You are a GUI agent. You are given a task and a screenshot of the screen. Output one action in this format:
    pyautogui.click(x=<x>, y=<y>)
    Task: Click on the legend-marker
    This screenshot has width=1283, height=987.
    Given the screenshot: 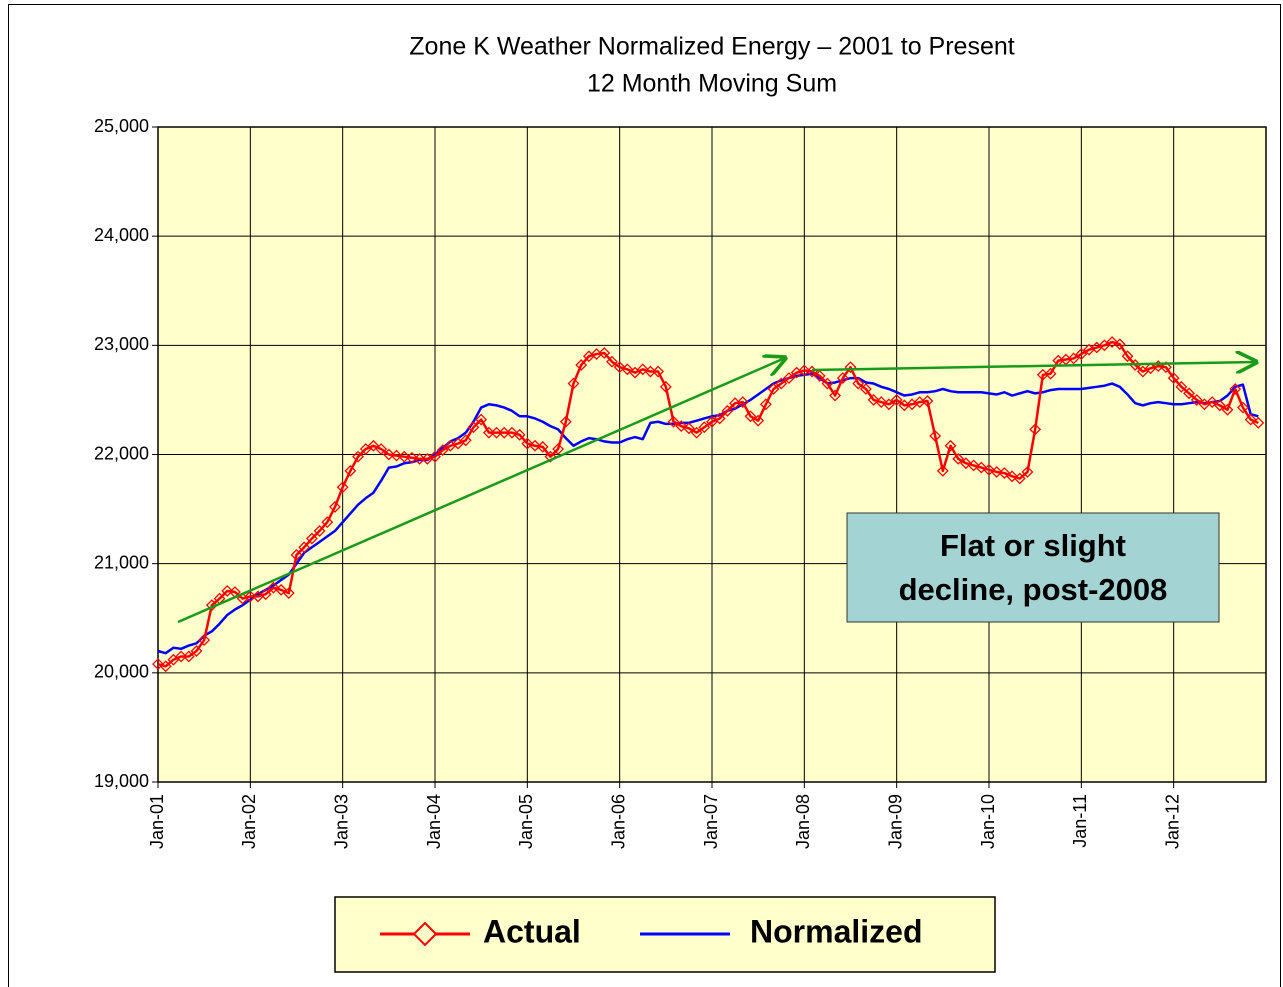 What is the action you would take?
    pyautogui.click(x=425, y=934)
    